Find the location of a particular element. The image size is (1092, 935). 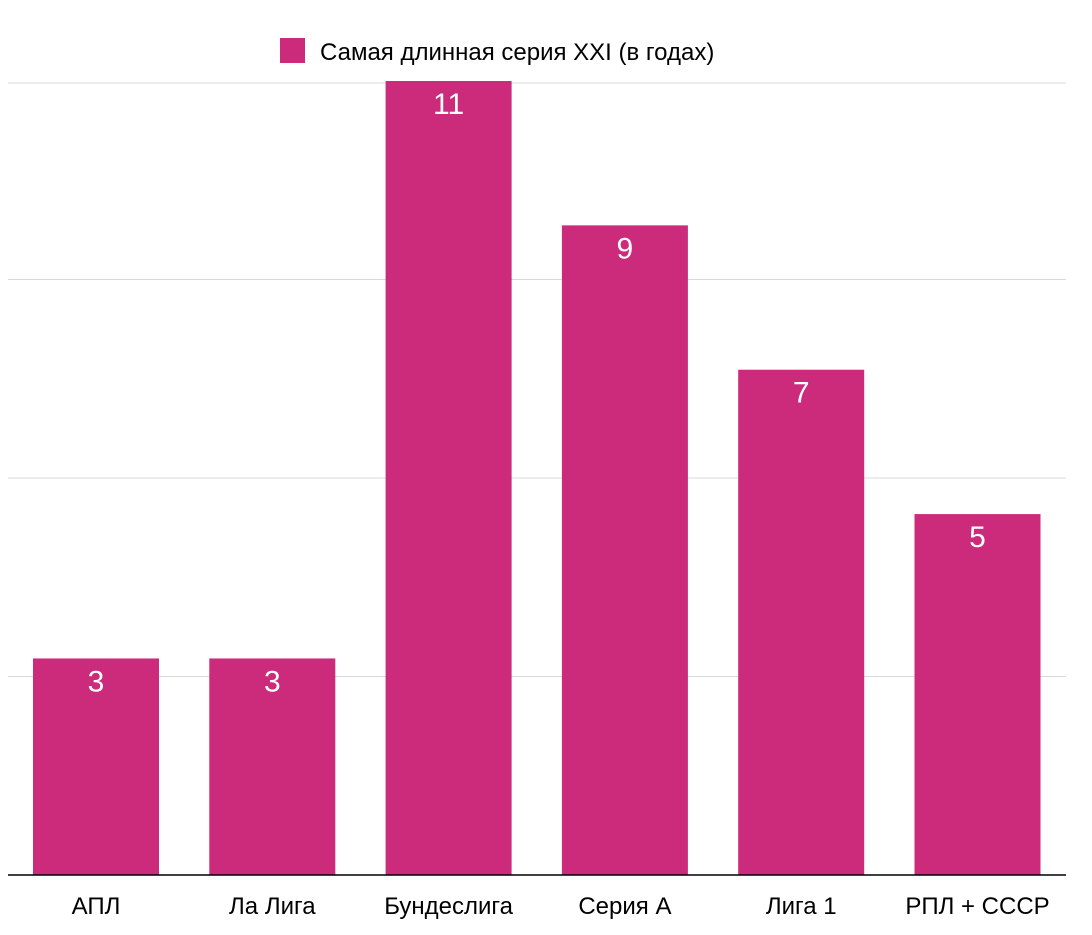

x-tick-label: РПЛ + СССР is located at coordinates (977, 906).